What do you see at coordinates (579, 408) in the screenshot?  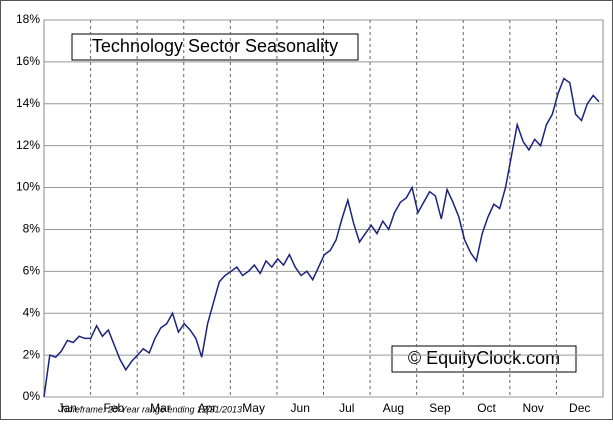 I see `x-tick-label: Dec` at bounding box center [579, 408].